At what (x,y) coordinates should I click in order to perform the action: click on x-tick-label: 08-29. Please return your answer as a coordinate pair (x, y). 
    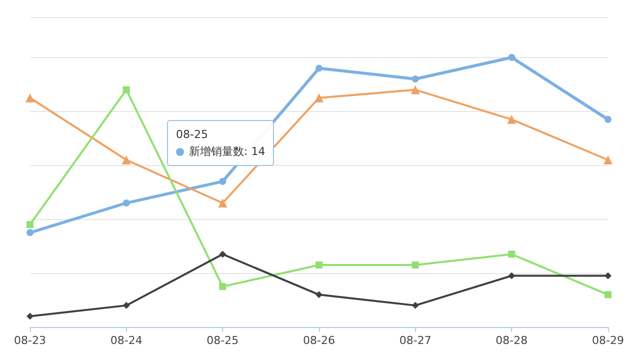
    Looking at the image, I should click on (608, 340).